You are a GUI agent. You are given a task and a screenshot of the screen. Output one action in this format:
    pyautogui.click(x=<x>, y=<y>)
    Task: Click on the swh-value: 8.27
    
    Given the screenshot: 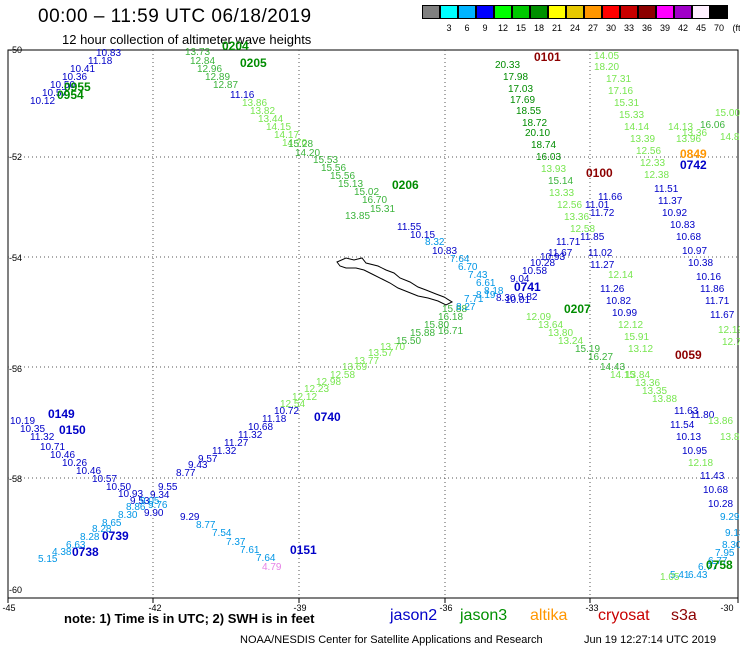 What is the action you would take?
    pyautogui.click(x=466, y=307)
    